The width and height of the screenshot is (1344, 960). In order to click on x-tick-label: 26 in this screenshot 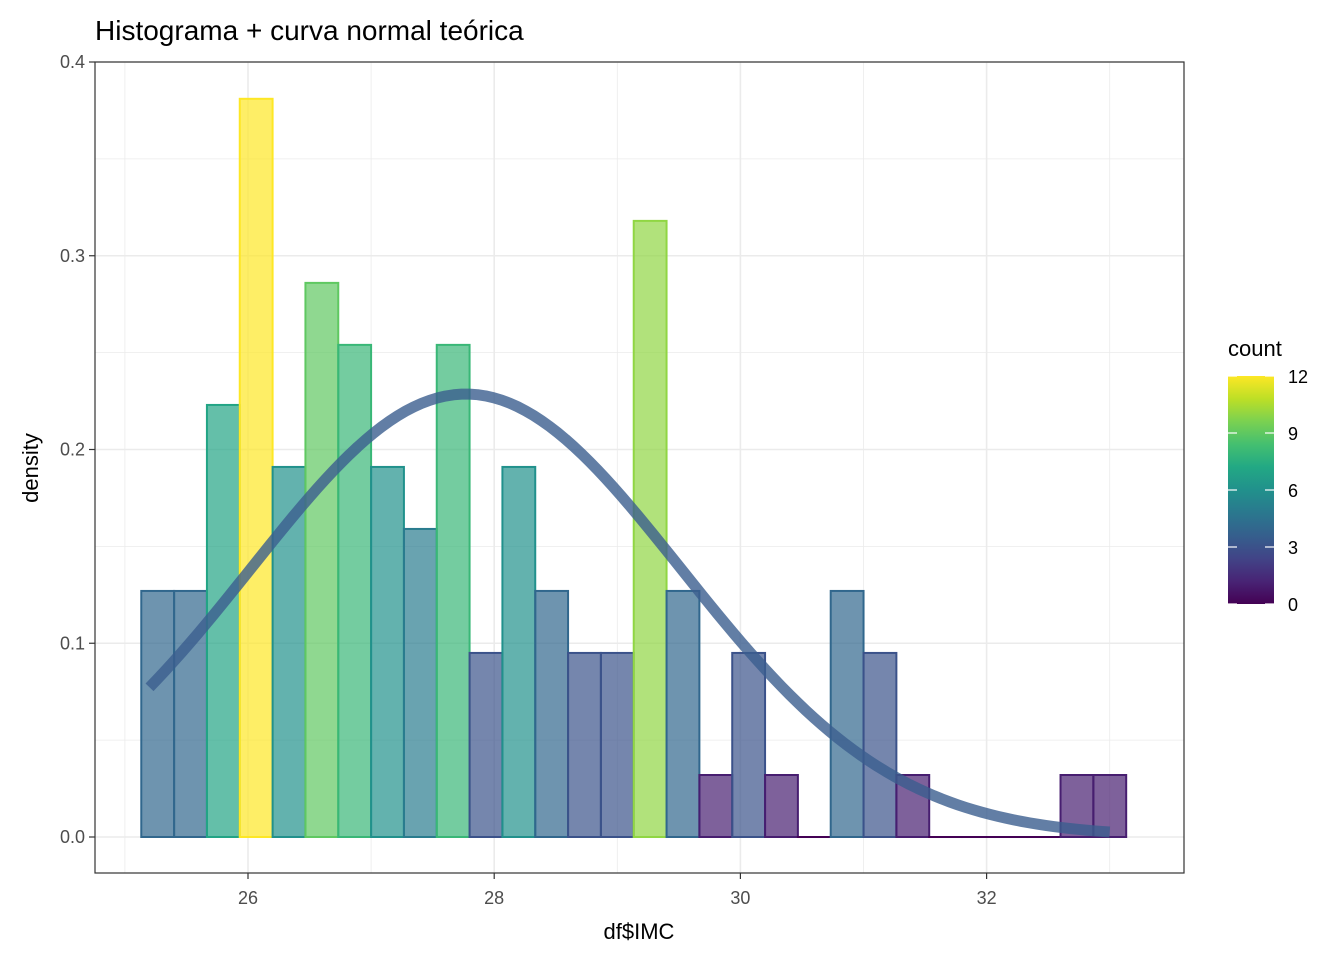, I will do `click(248, 898)`.